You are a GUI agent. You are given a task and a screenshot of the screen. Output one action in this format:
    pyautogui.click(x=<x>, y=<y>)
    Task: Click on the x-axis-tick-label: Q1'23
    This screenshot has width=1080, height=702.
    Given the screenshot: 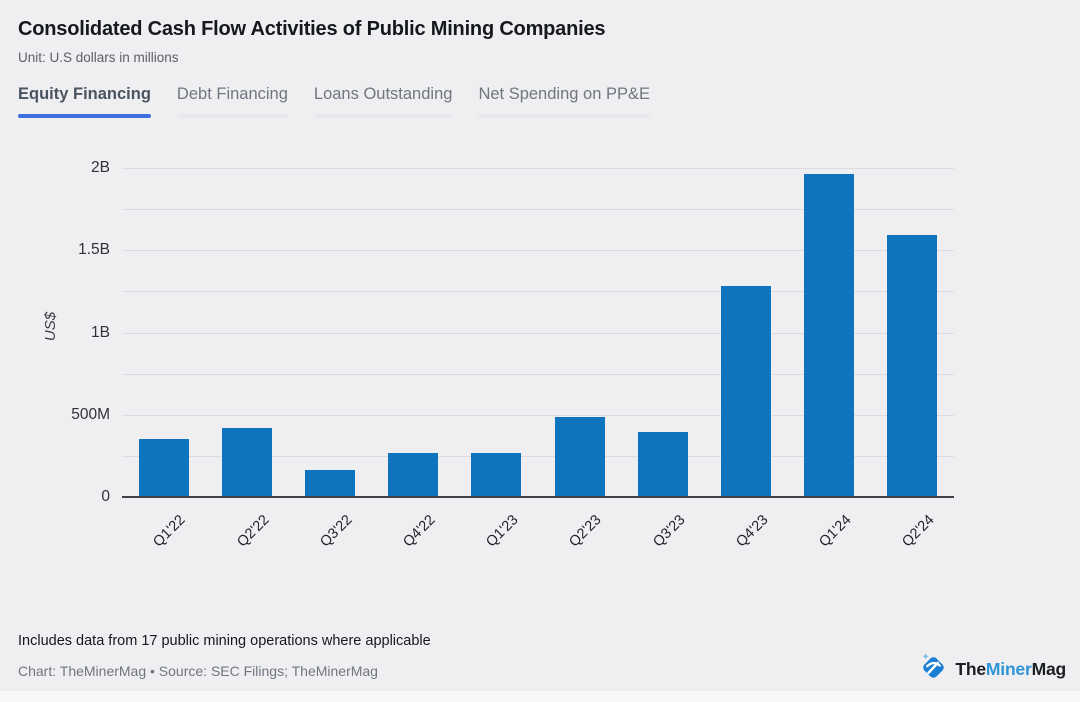 What is the action you would take?
    pyautogui.click(x=502, y=531)
    